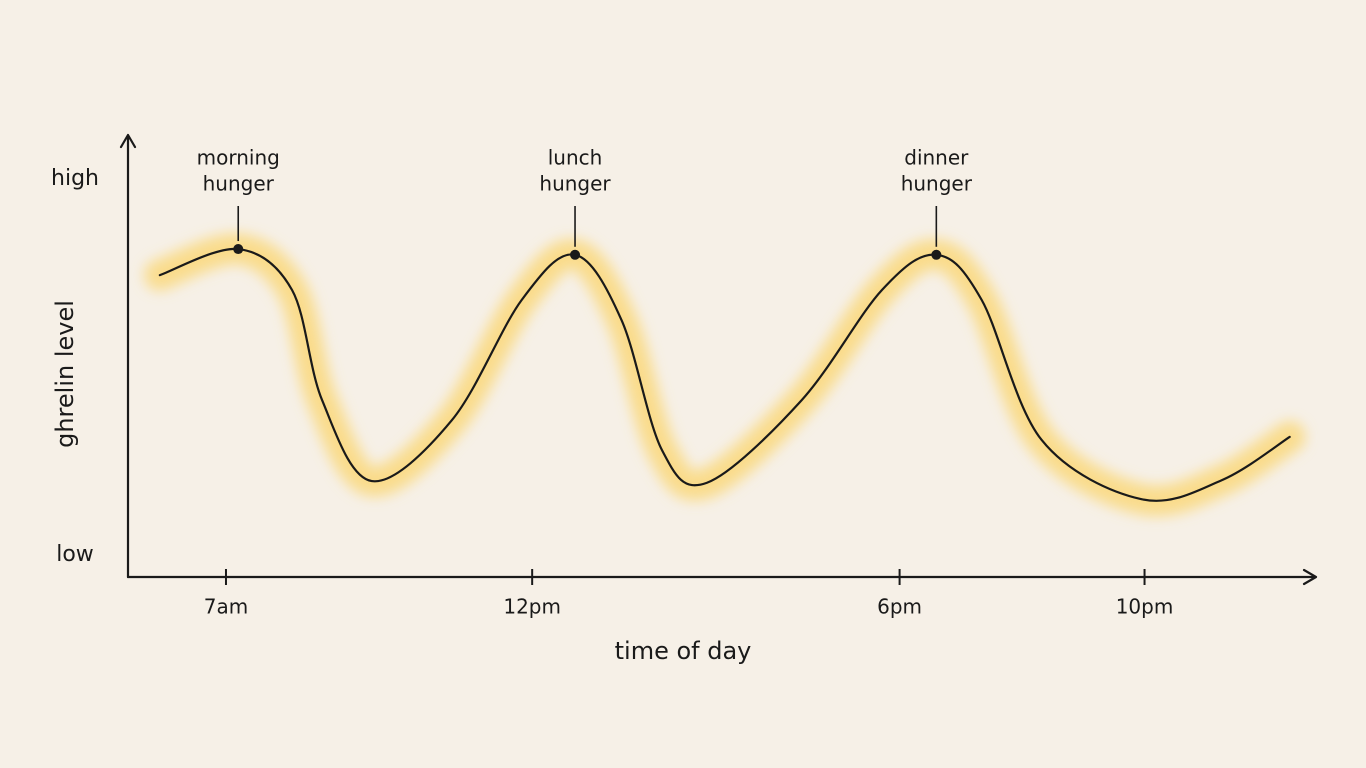  I want to click on x-axis-label: time of day, so click(683, 651).